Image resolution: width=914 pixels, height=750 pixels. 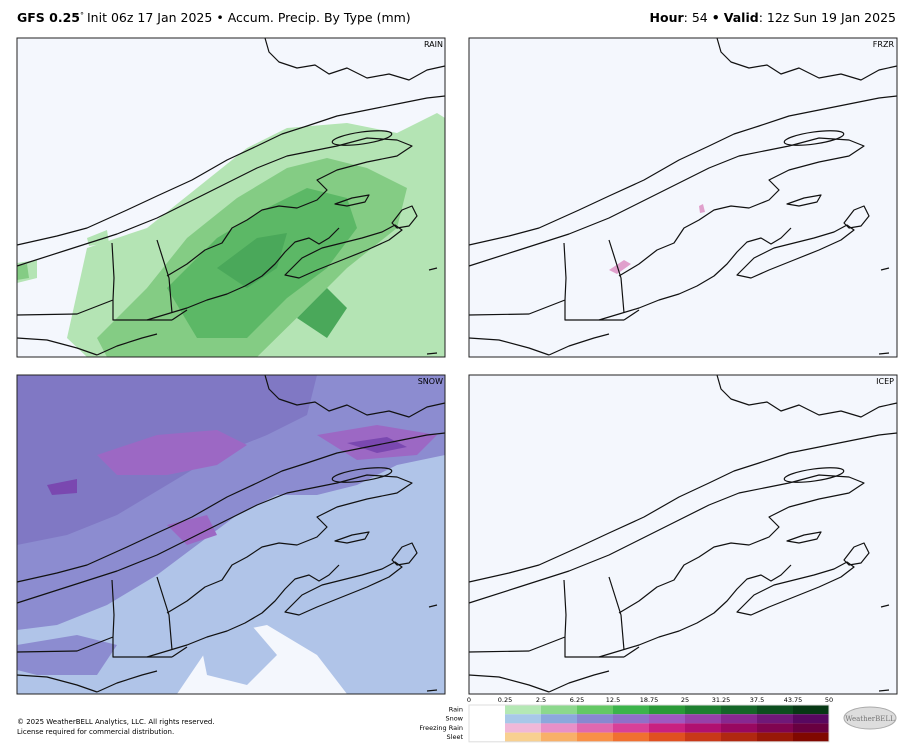 I want to click on panel-label: FRZR, so click(x=884, y=44).